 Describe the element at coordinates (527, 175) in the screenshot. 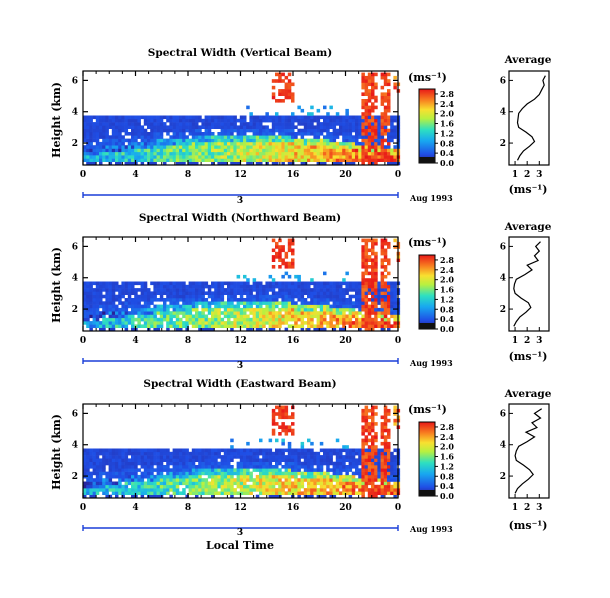

I see `average-x-tick-label: 2` at that location.